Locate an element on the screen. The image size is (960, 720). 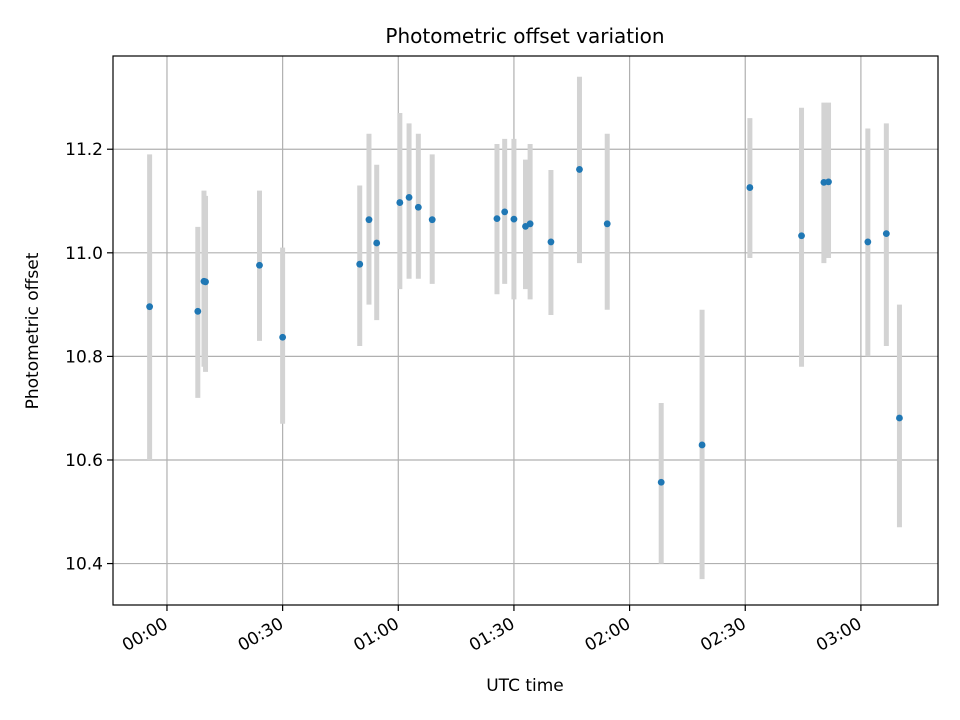
y-tick-label: 11.0 is located at coordinates (84, 254).